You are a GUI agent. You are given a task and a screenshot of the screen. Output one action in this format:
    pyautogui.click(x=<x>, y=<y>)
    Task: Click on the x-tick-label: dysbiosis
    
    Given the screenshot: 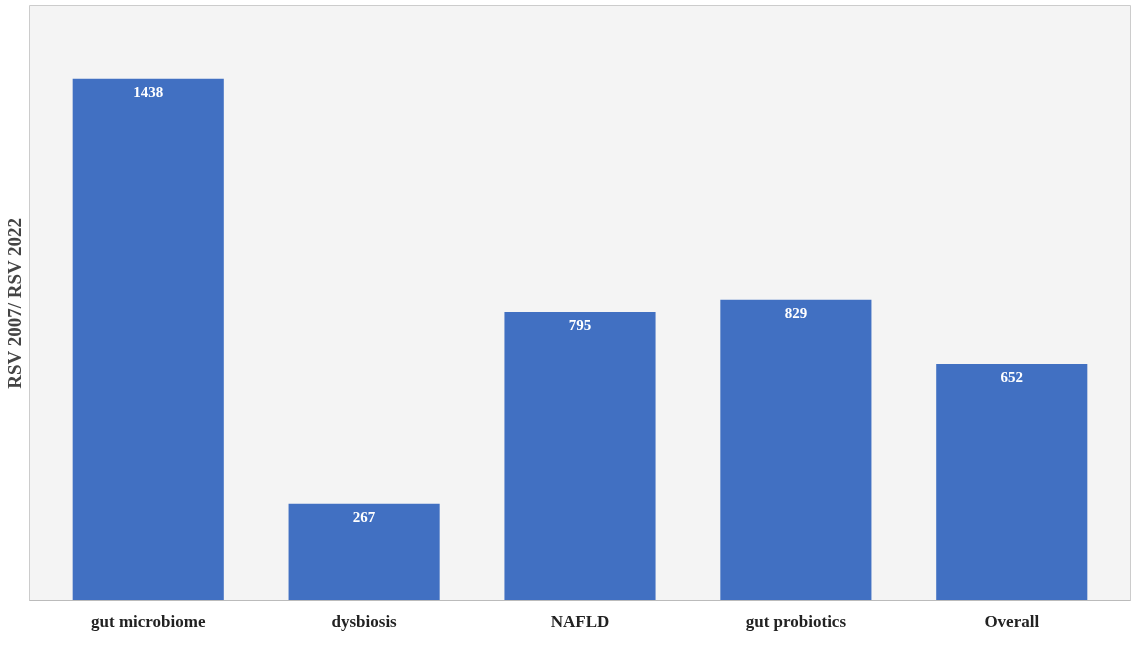 What is the action you would take?
    pyautogui.click(x=364, y=621)
    